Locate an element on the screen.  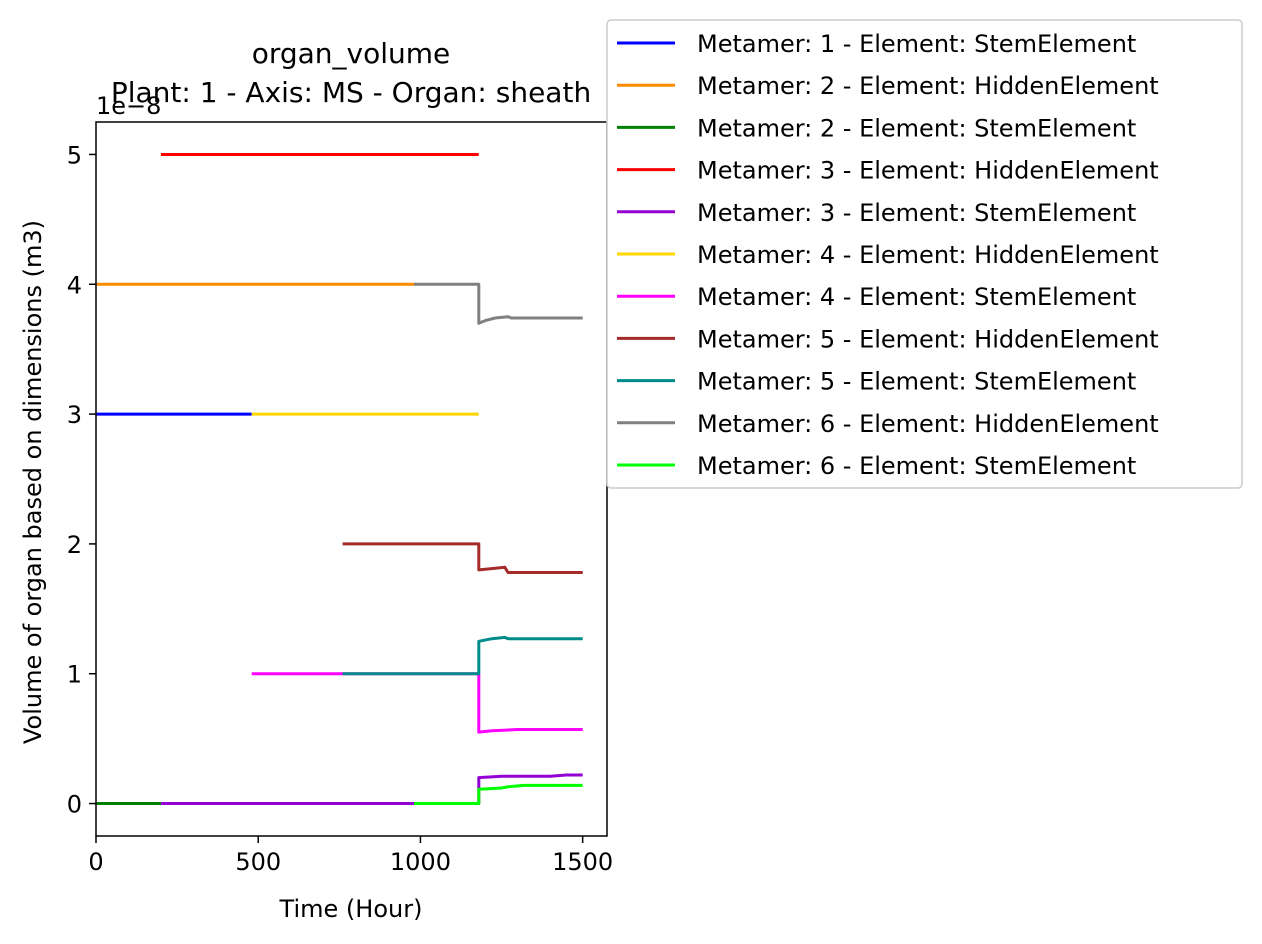
y-tick-label: 3 is located at coordinates (74, 415).